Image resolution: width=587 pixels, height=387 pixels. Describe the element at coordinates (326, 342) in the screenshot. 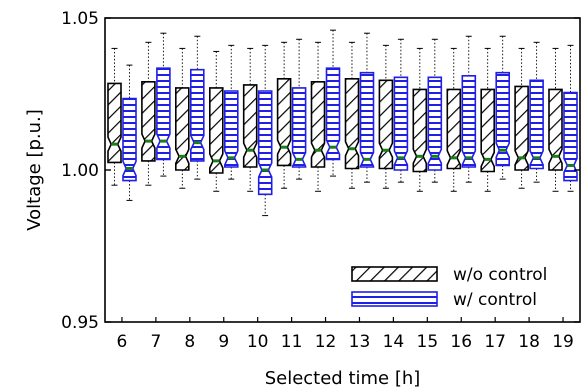

I see `x-tick-label: 12` at that location.